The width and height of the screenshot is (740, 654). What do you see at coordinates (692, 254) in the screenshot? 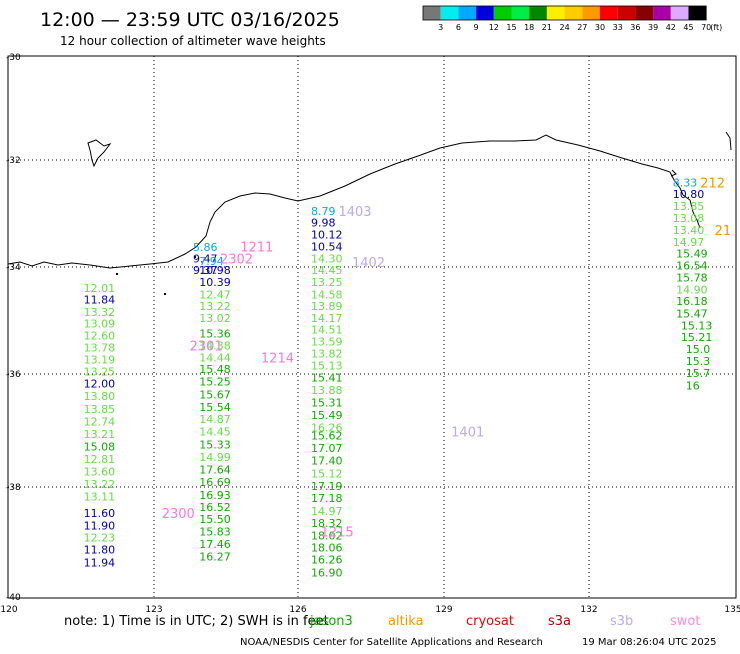
I see `wave-height-label: 15.49` at bounding box center [692, 254].